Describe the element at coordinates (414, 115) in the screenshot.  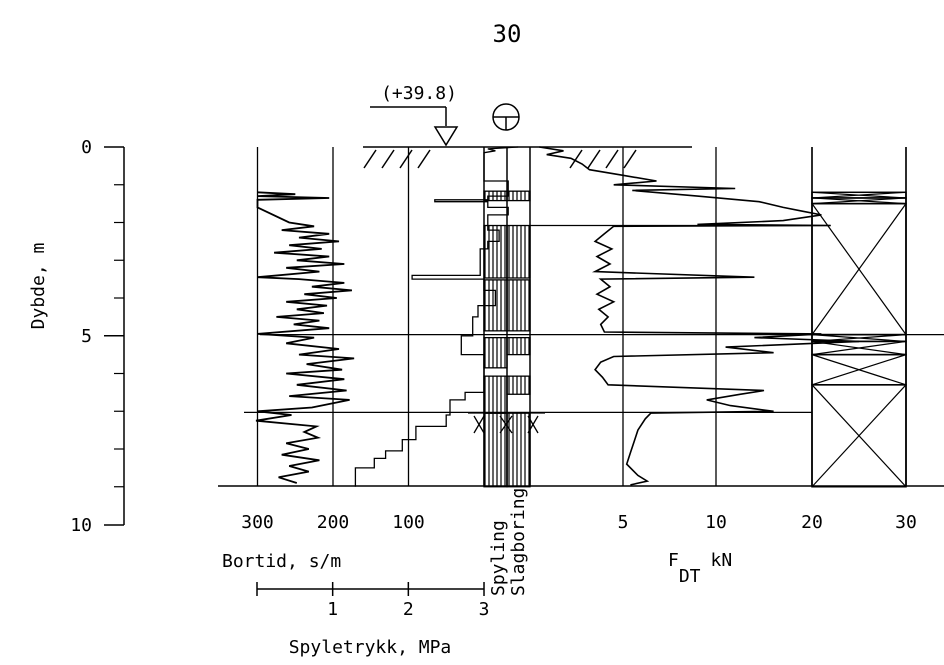
I see `elevation-marker: (+39.8)` at that location.